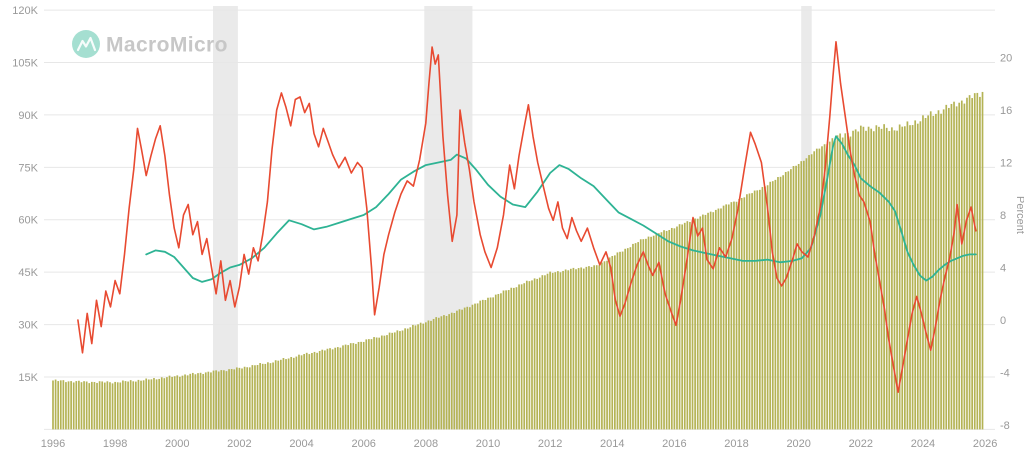 Image resolution: width=1024 pixels, height=454 pixels. What do you see at coordinates (1006, 59) in the screenshot?
I see `svg-text: 20` at bounding box center [1006, 59].